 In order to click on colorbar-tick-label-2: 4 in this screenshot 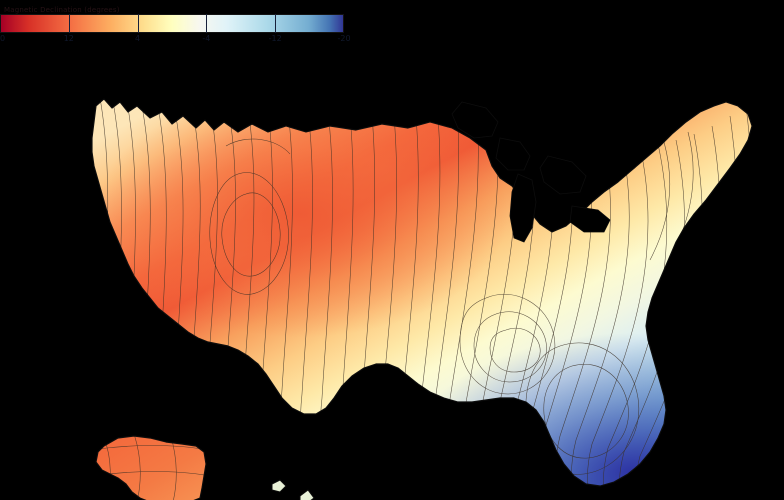, I will do `click(138, 38)`.